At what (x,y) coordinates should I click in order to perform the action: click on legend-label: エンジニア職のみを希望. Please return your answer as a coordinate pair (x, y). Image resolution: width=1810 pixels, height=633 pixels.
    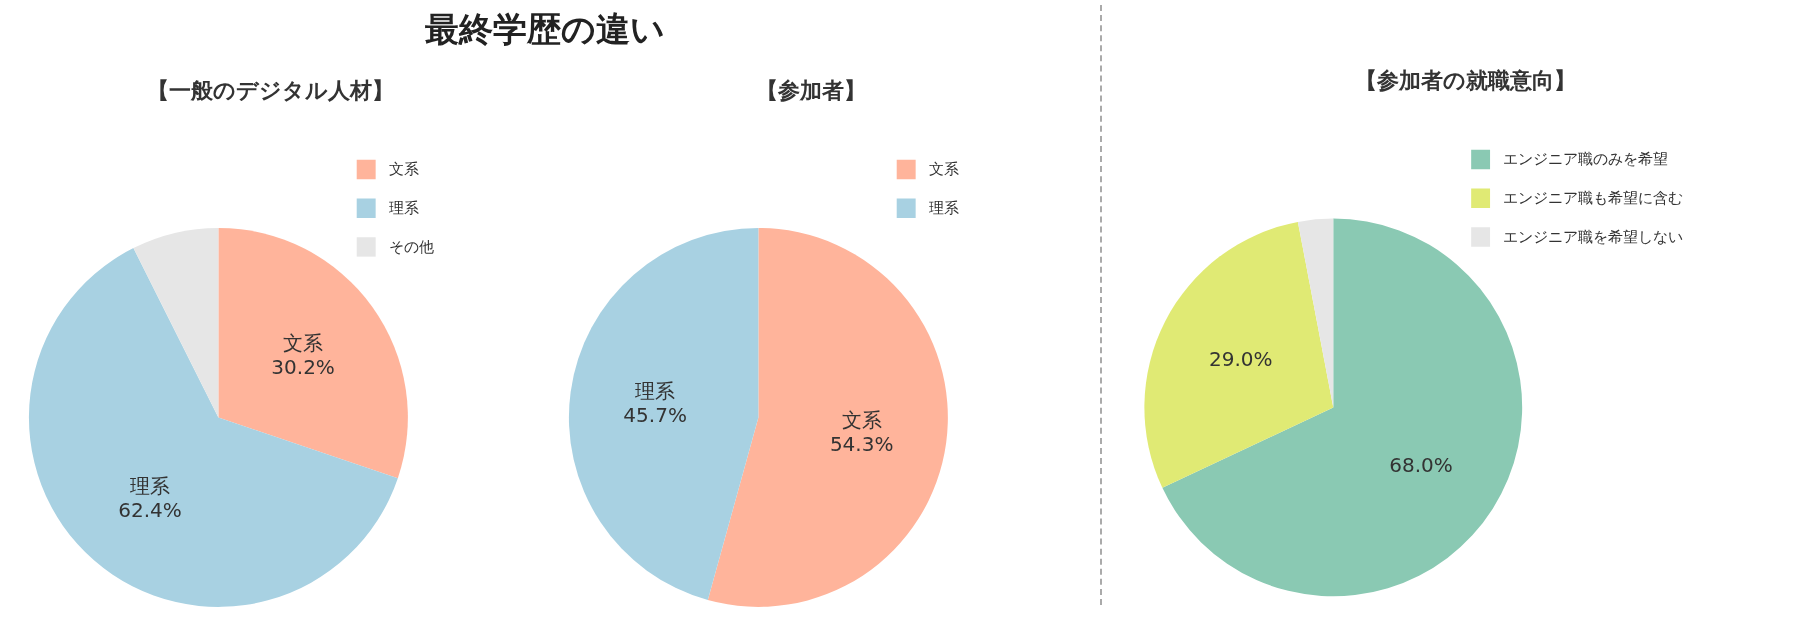
    Looking at the image, I should click on (1586, 159).